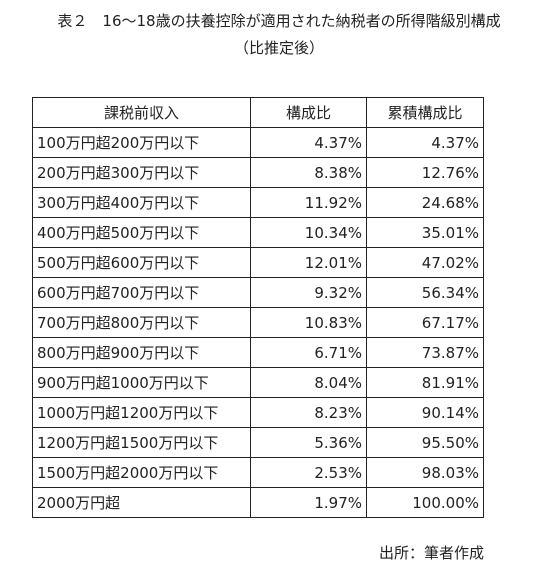 The width and height of the screenshot is (558, 582). What do you see at coordinates (425, 322) in the screenshot?
I see `percentage: 67.17%` at bounding box center [425, 322].